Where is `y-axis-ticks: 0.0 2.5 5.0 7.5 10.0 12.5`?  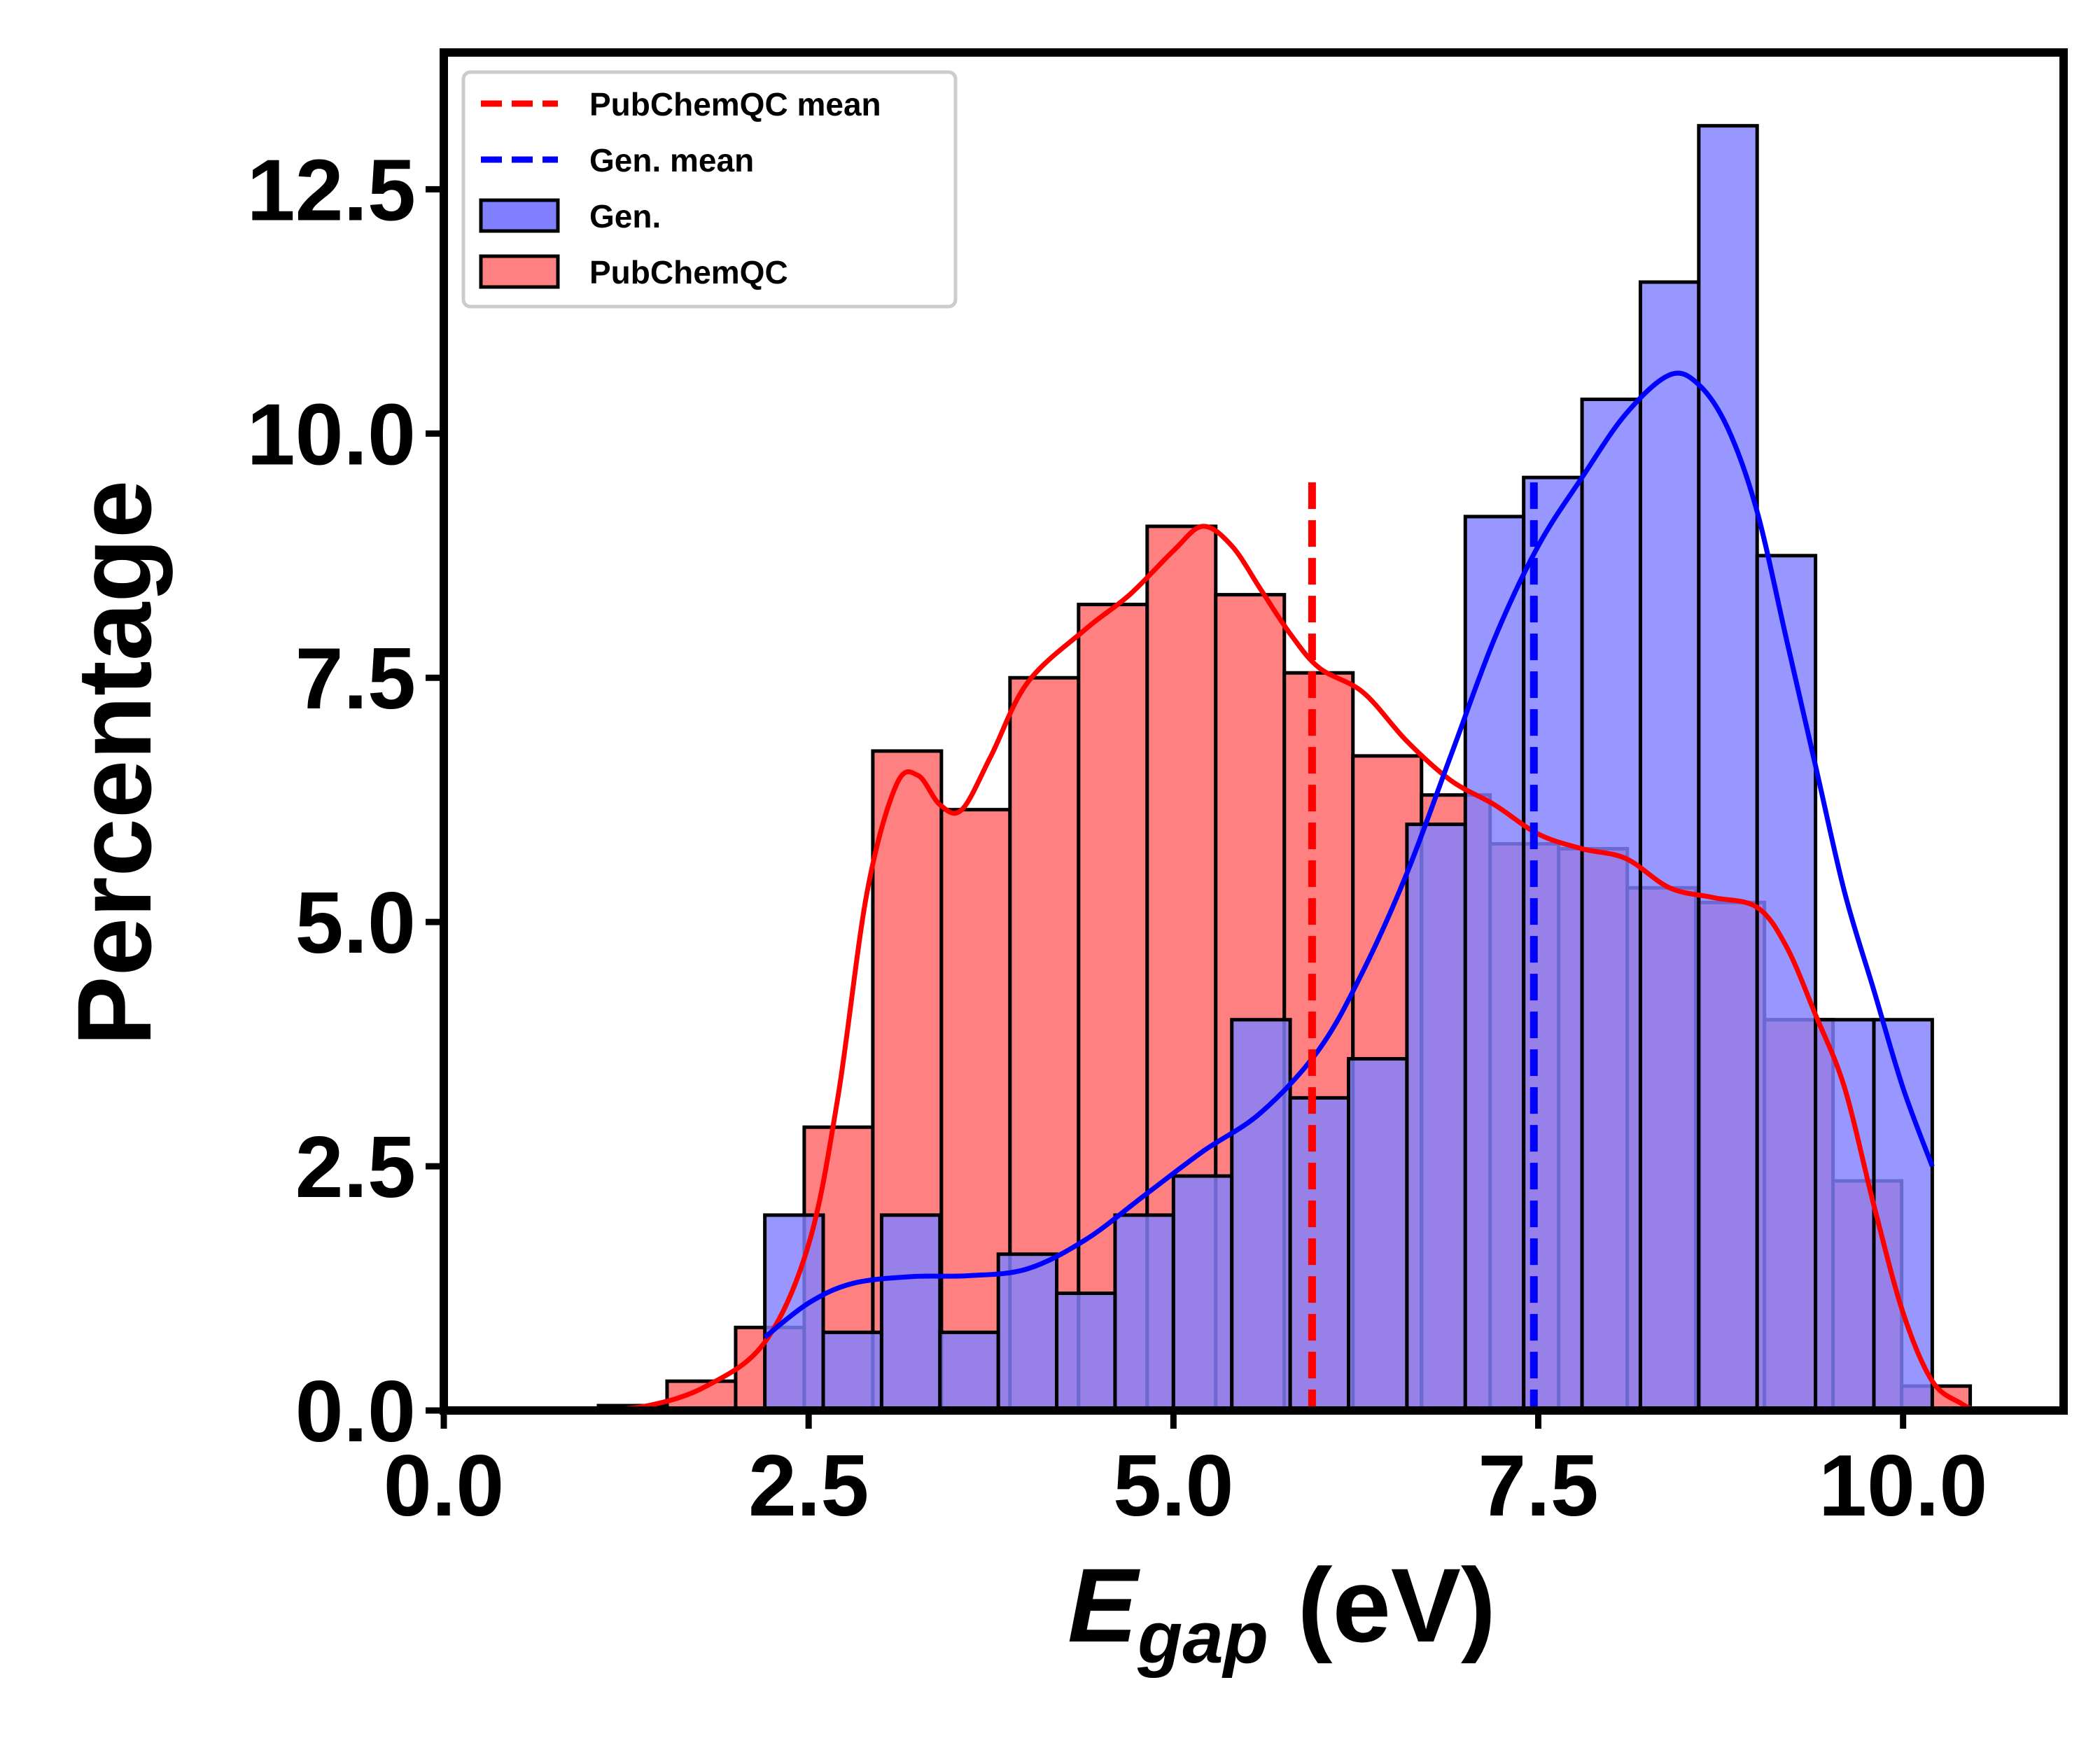
y-axis-ticks: 0.0 2.5 5.0 7.5 10.0 12.5 is located at coordinates (345, 801).